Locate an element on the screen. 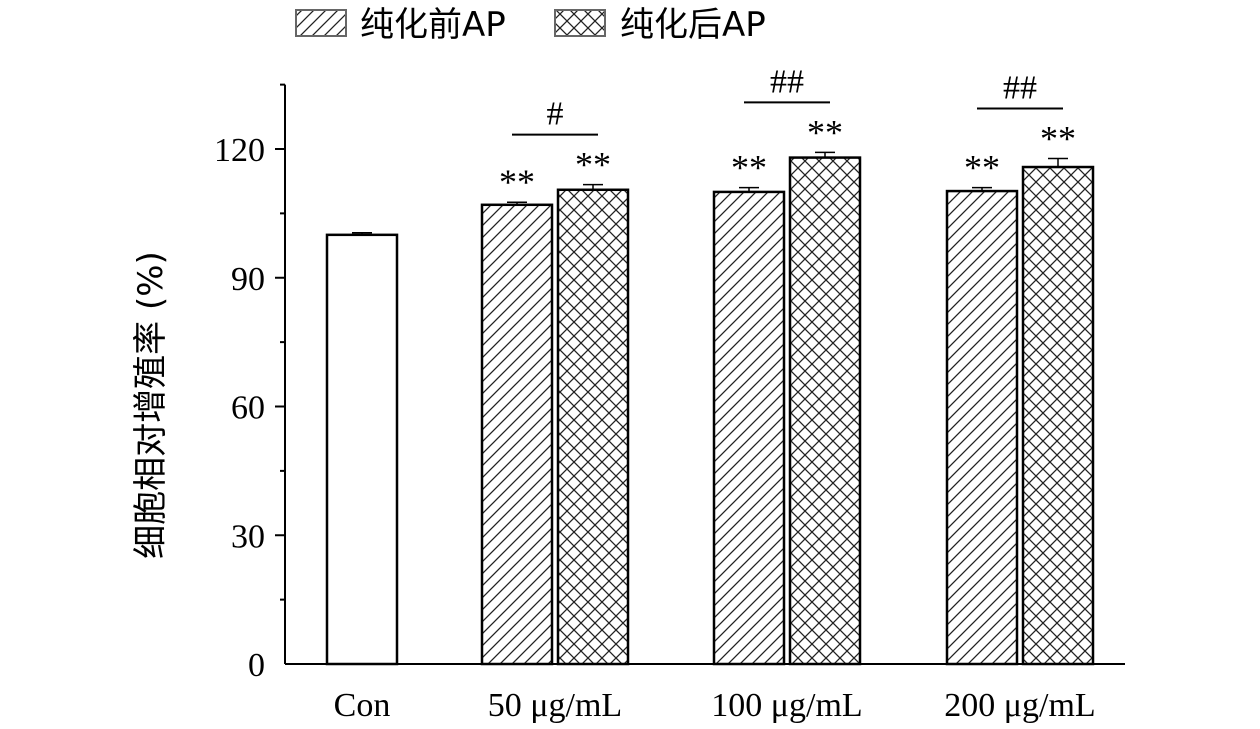 This screenshot has width=1260, height=729. x-tick-label: 100 μg/mL is located at coordinates (786, 705).